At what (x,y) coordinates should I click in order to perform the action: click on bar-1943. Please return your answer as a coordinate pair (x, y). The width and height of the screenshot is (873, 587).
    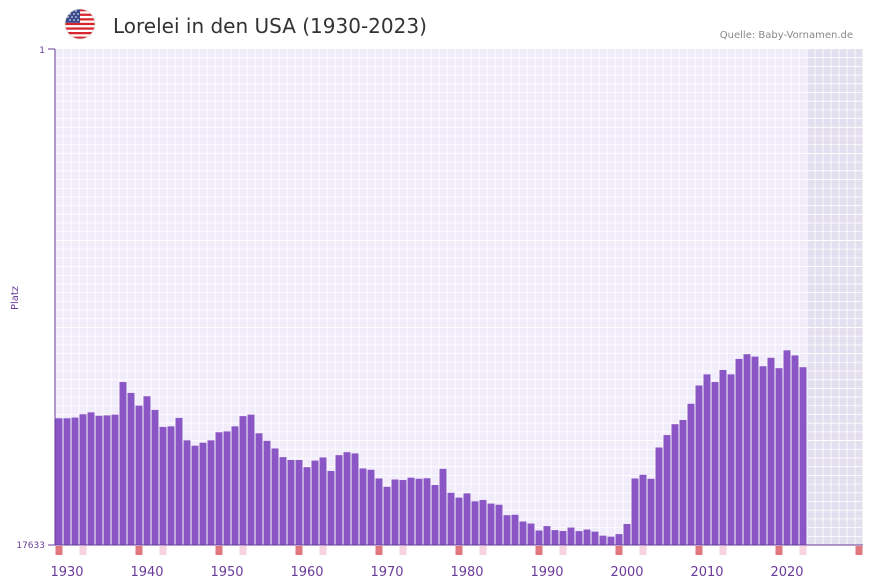
    Looking at the image, I should click on (171, 485).